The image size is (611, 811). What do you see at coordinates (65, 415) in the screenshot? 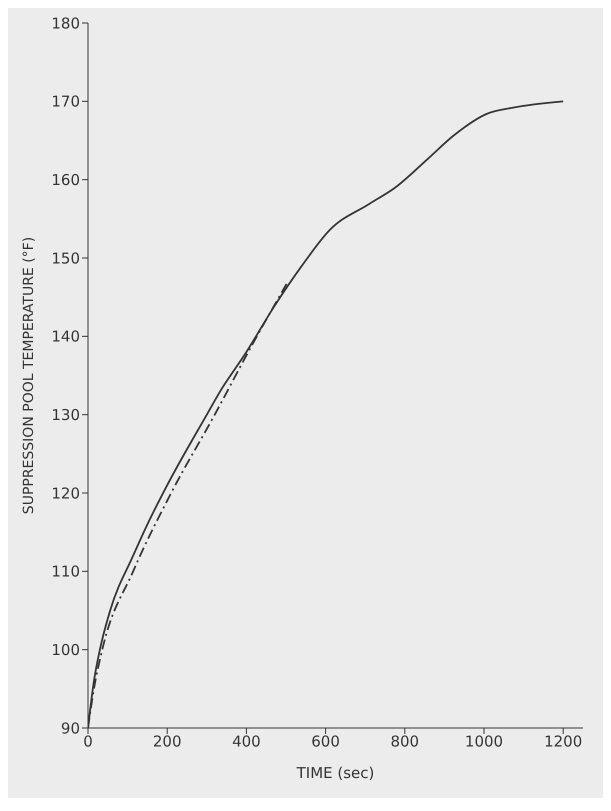
I see `y-tick-label: 130` at bounding box center [65, 415].